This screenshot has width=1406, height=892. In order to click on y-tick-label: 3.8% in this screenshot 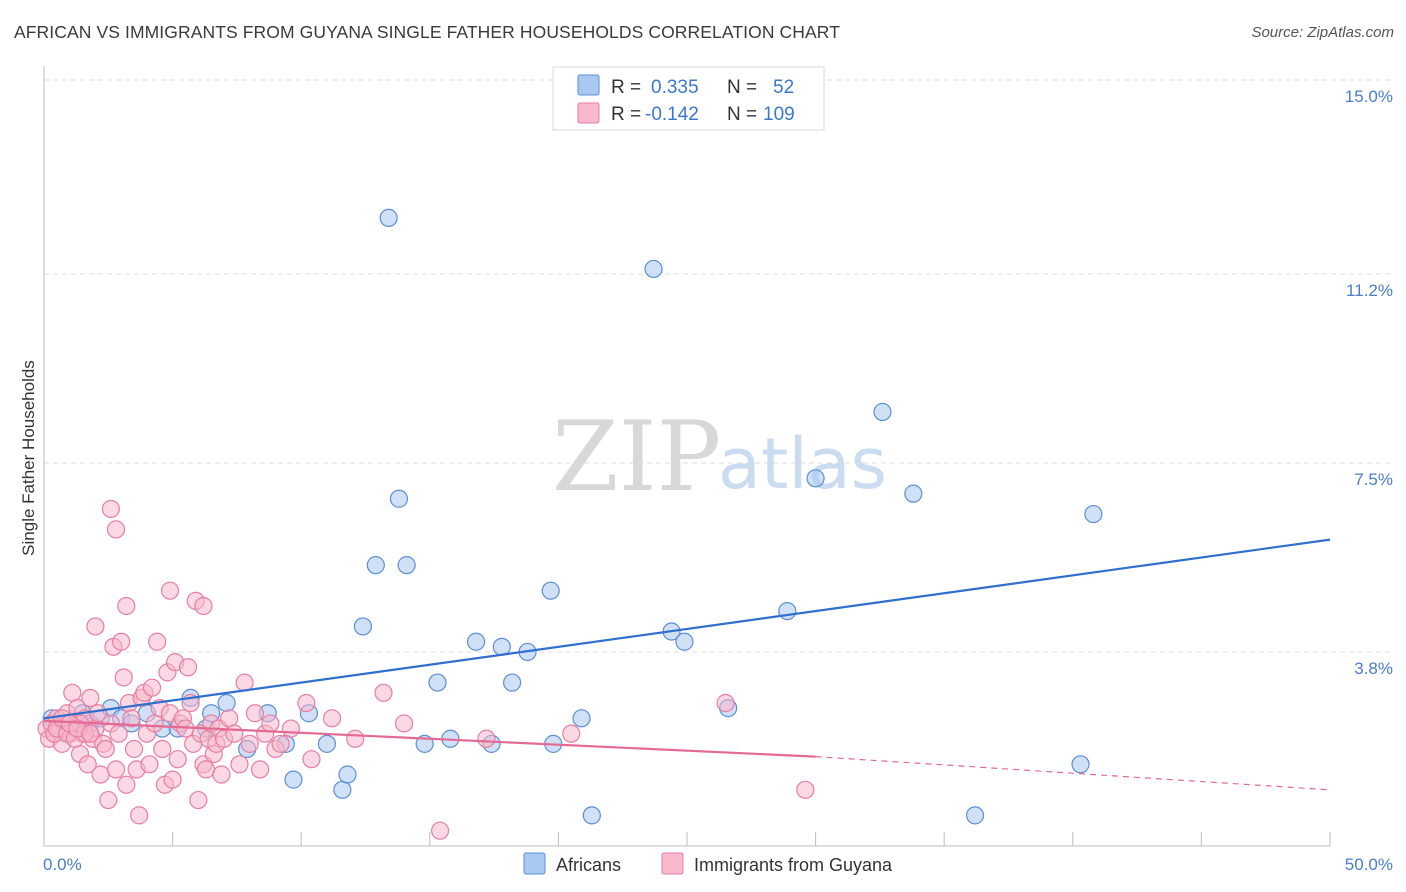, I will do `click(1373, 668)`.